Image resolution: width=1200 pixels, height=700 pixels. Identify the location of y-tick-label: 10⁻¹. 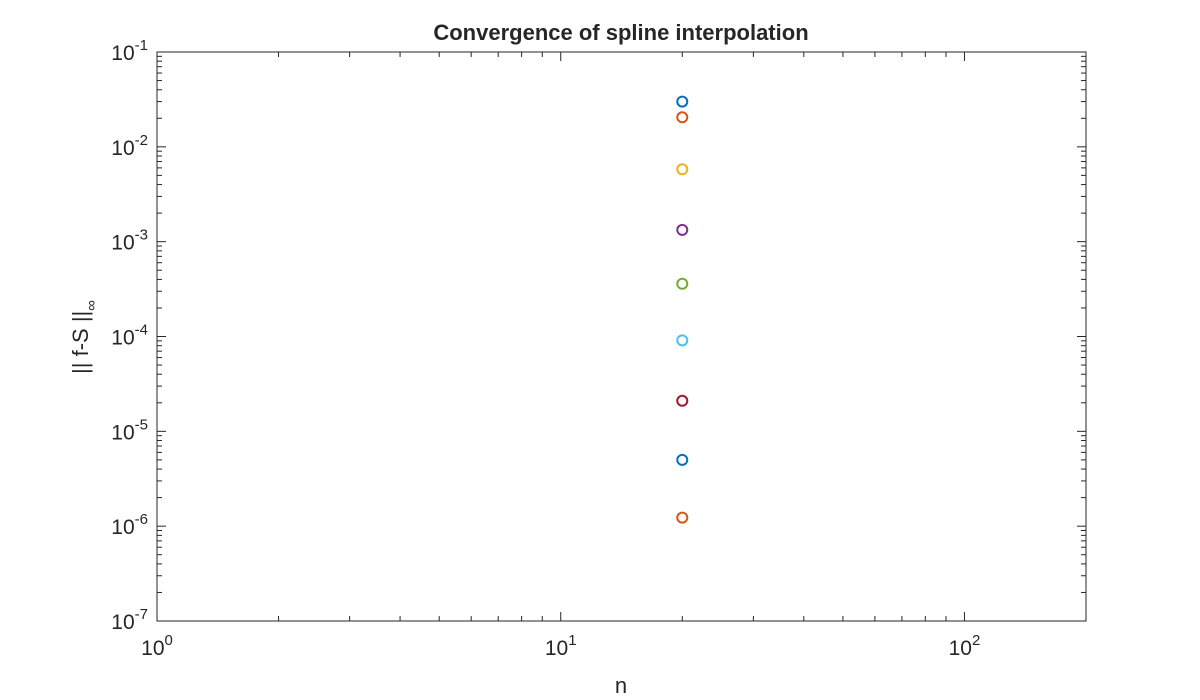
(129, 51).